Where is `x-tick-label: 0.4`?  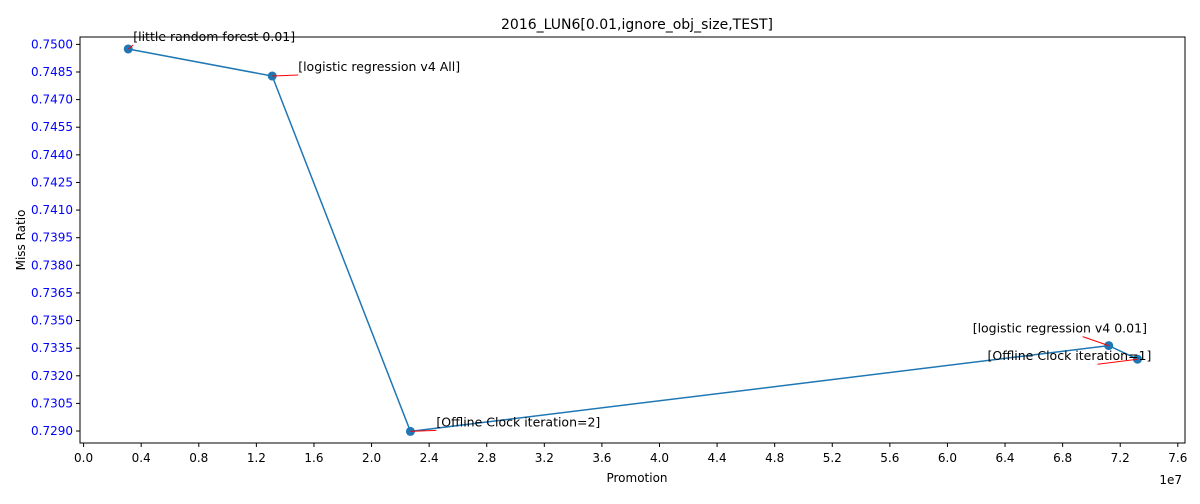
x-tick-label: 0.4 is located at coordinates (141, 458).